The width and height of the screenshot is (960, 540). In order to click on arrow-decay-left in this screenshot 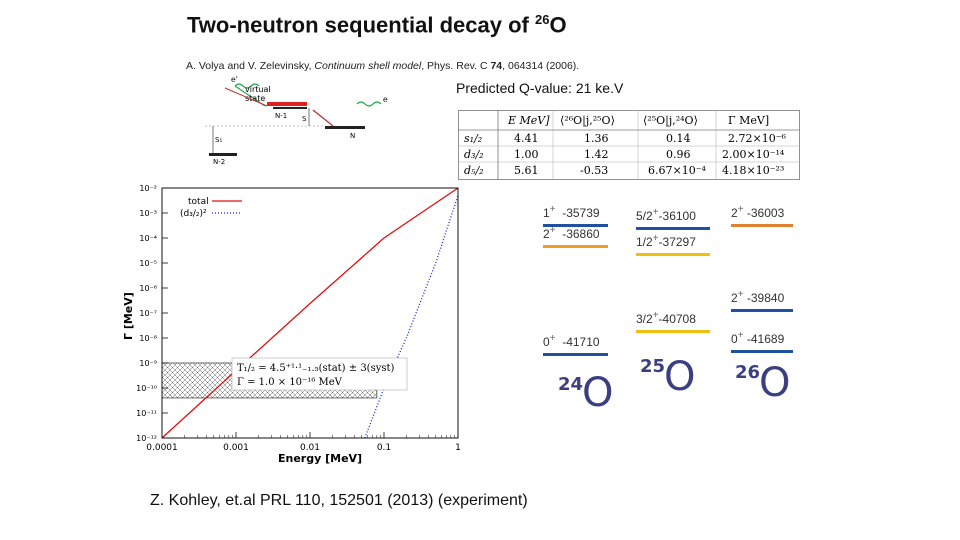, I will do `click(246, 97)`.